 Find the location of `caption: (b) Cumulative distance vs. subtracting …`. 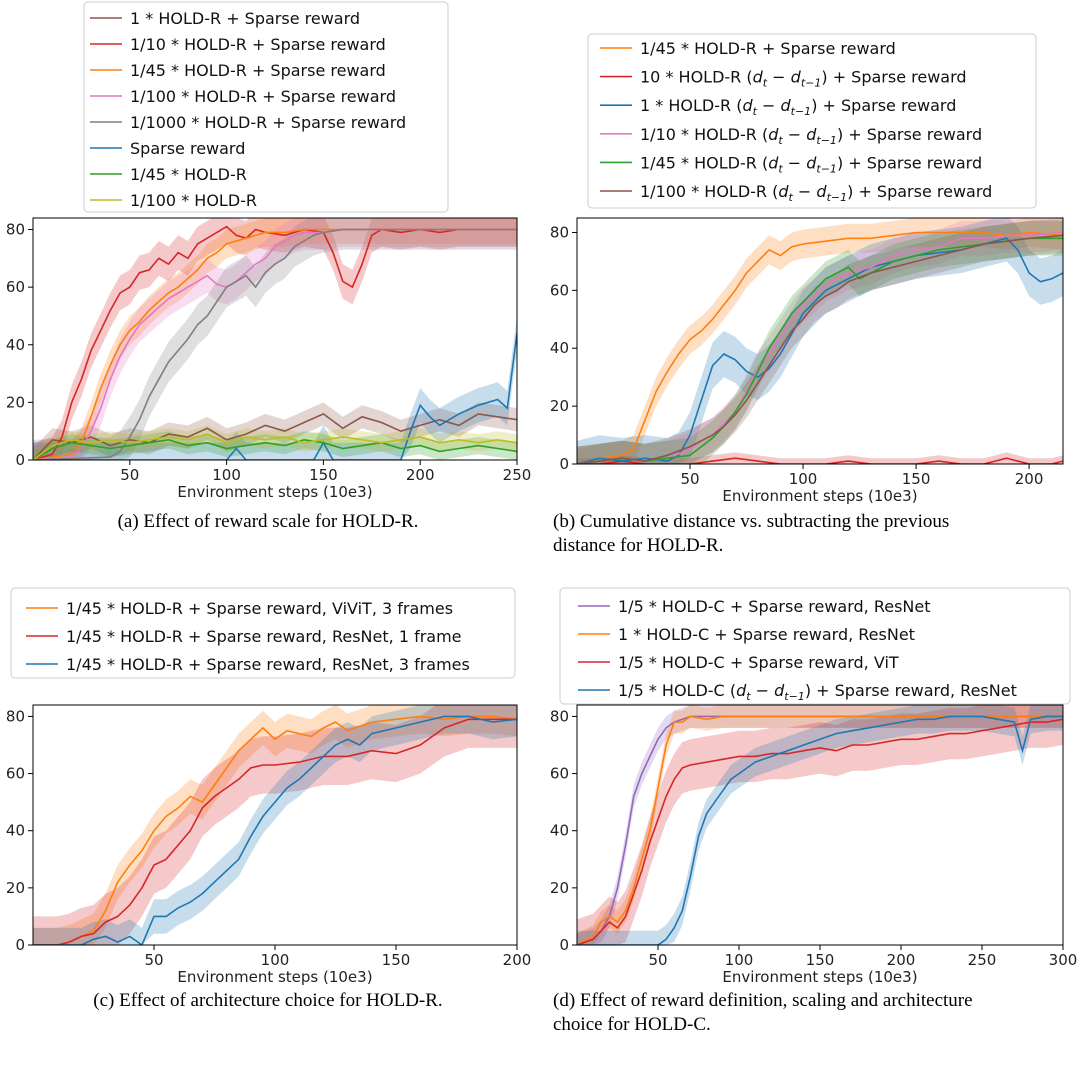

caption: (b) Cumulative distance vs. subtracting … is located at coordinates (751, 521).